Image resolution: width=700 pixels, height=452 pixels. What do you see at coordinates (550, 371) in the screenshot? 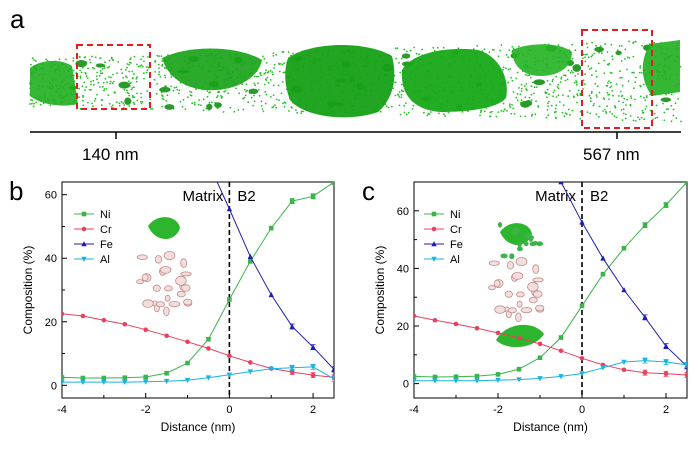
I see `series-line-al` at bounding box center [550, 371].